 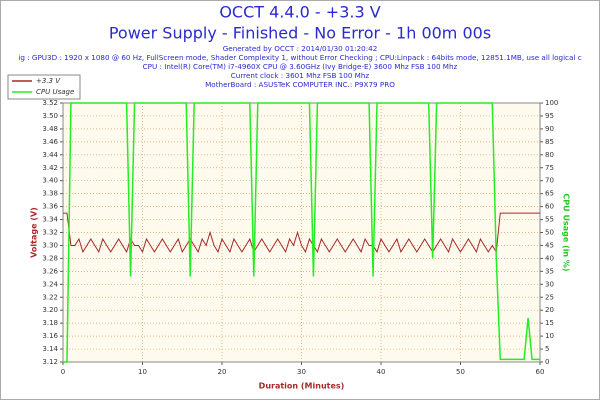 I want to click on y2-tick-label: 5, so click(x=547, y=349).